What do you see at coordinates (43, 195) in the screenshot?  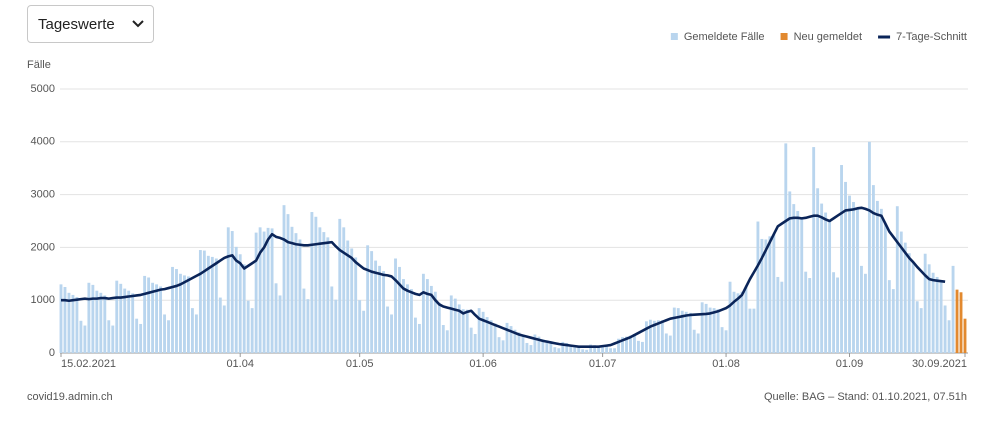 I see `y-tick-label: 3000` at bounding box center [43, 195].